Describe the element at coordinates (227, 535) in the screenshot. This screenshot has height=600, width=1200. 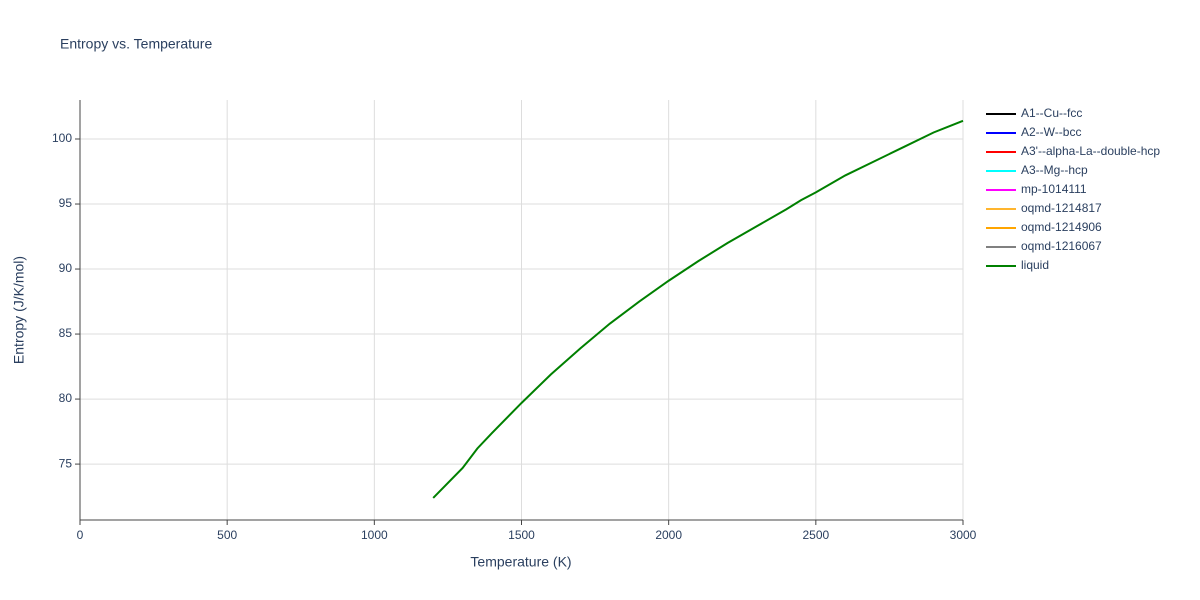
I see `x-tick-label: 500` at that location.